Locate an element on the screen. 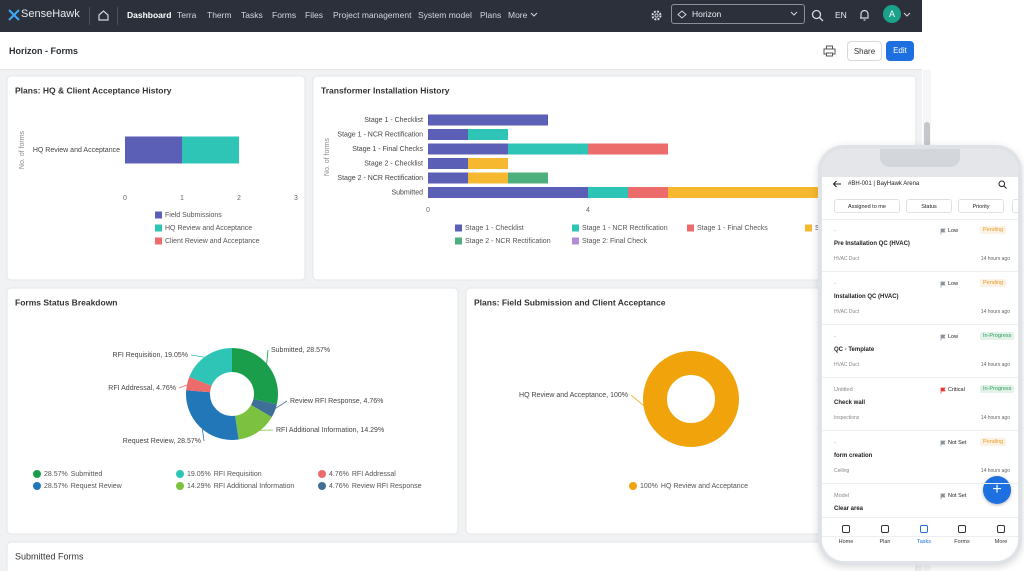  filter: Assigned to me is located at coordinates (867, 206).